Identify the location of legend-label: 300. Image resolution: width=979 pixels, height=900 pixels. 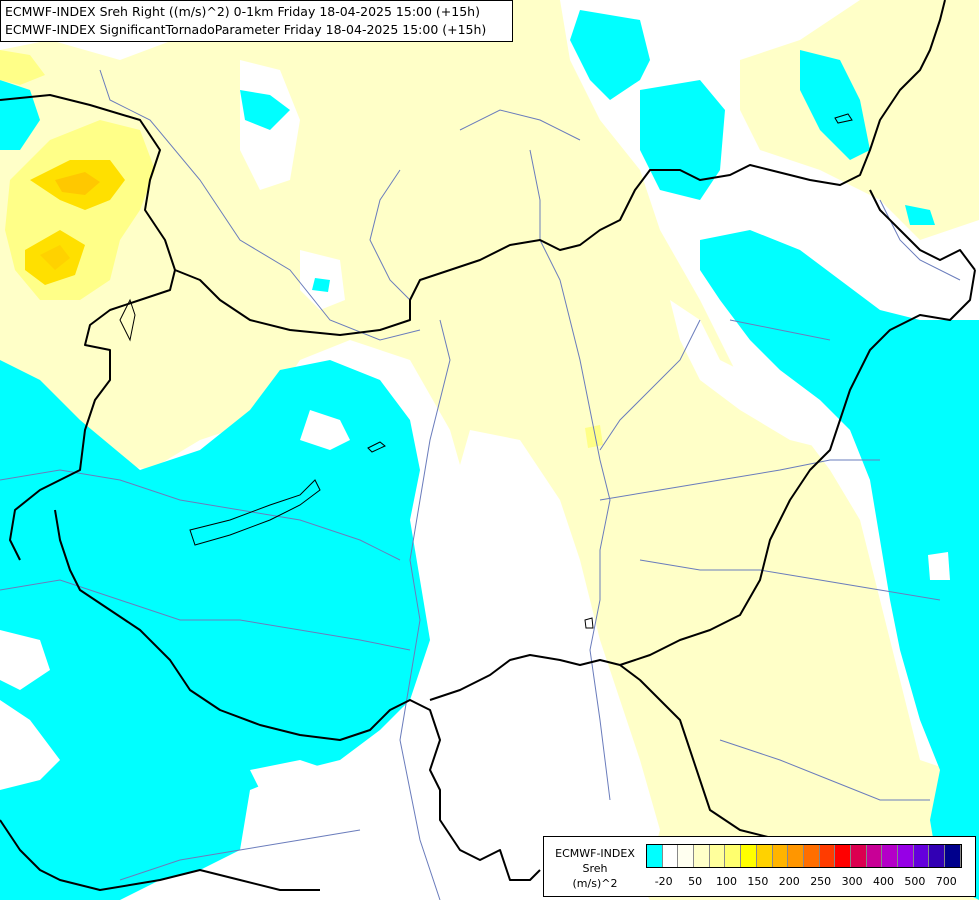
(852, 881).